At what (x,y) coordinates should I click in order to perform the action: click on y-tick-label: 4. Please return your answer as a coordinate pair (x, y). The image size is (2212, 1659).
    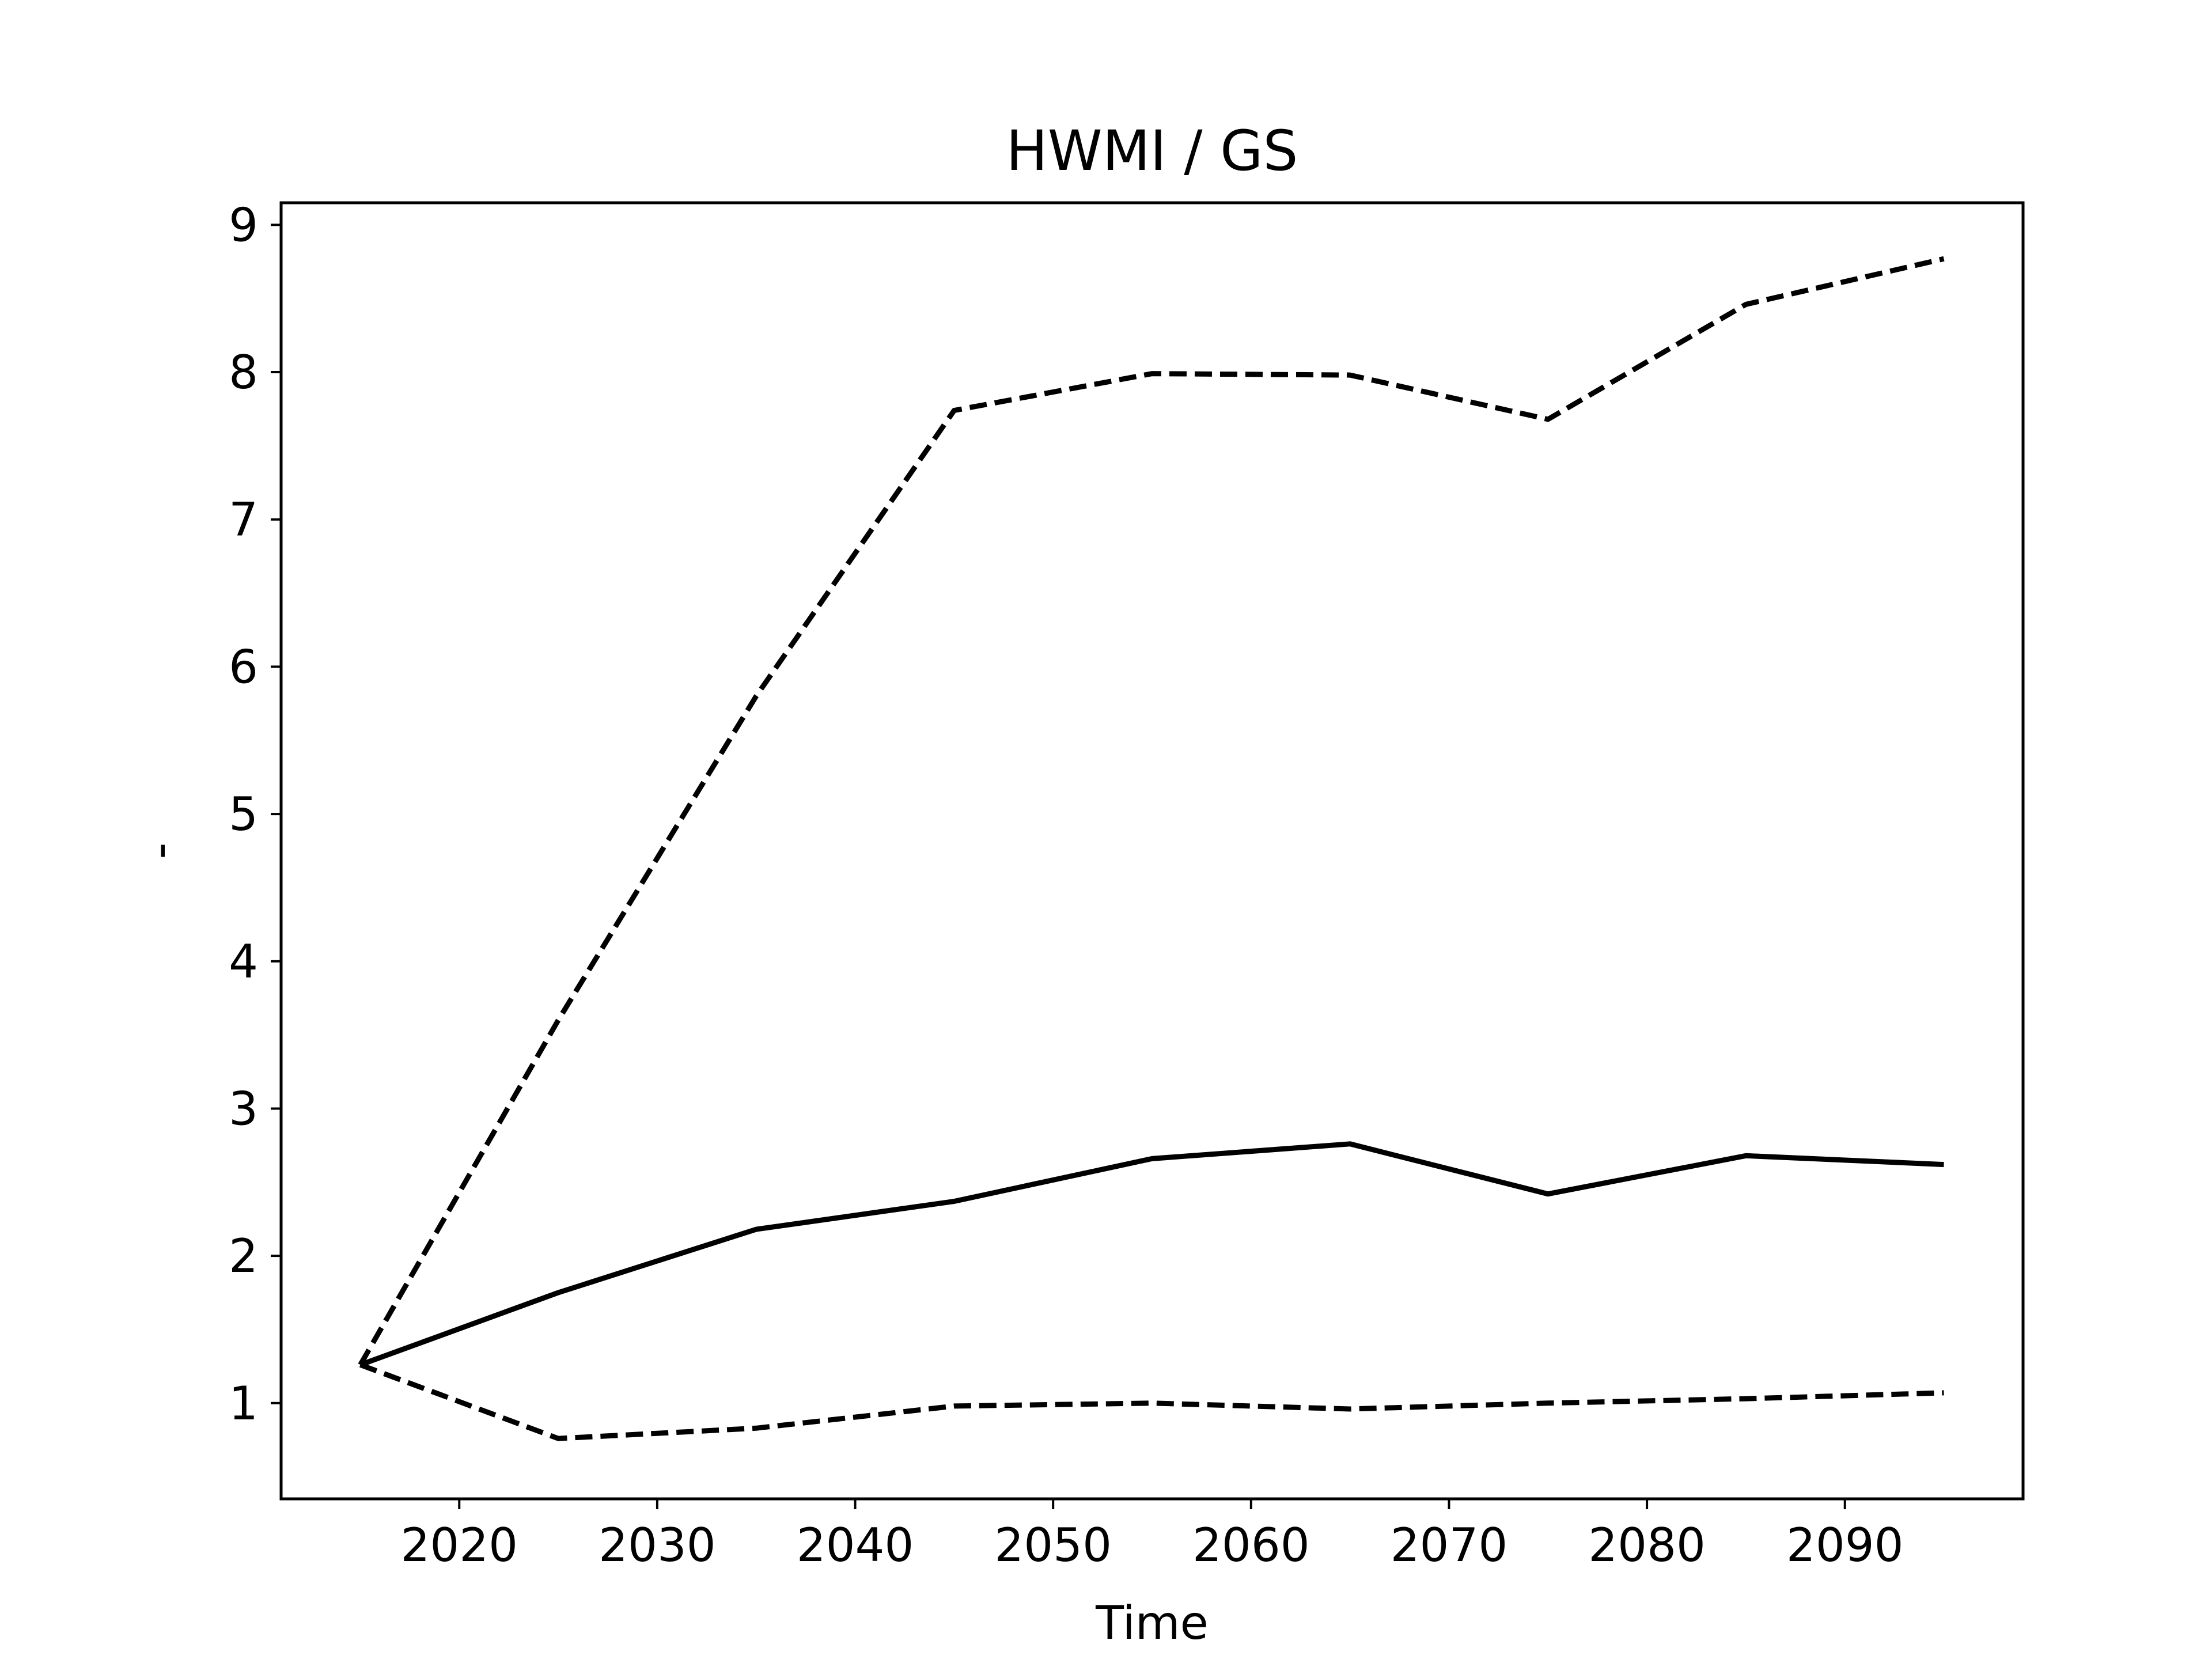
    Looking at the image, I should click on (243, 961).